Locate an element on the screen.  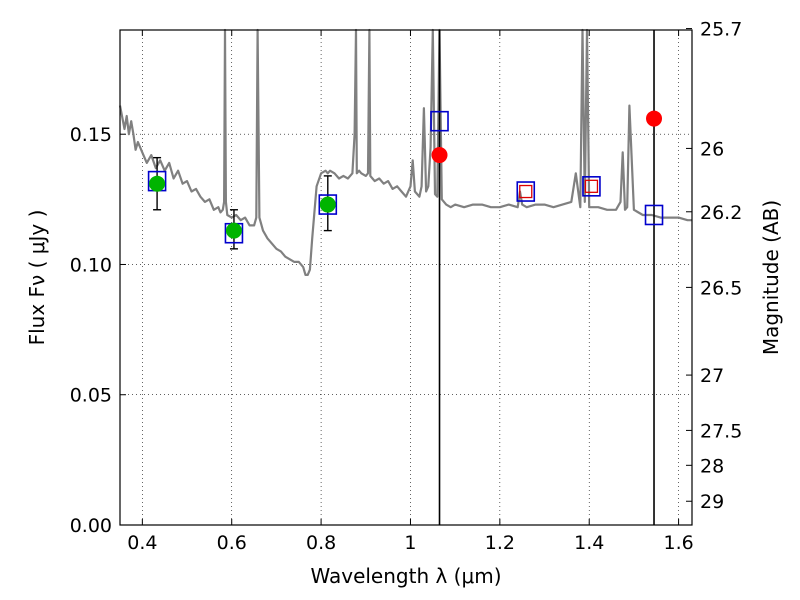
y-tick-label: 0.00 is located at coordinates (91, 526).